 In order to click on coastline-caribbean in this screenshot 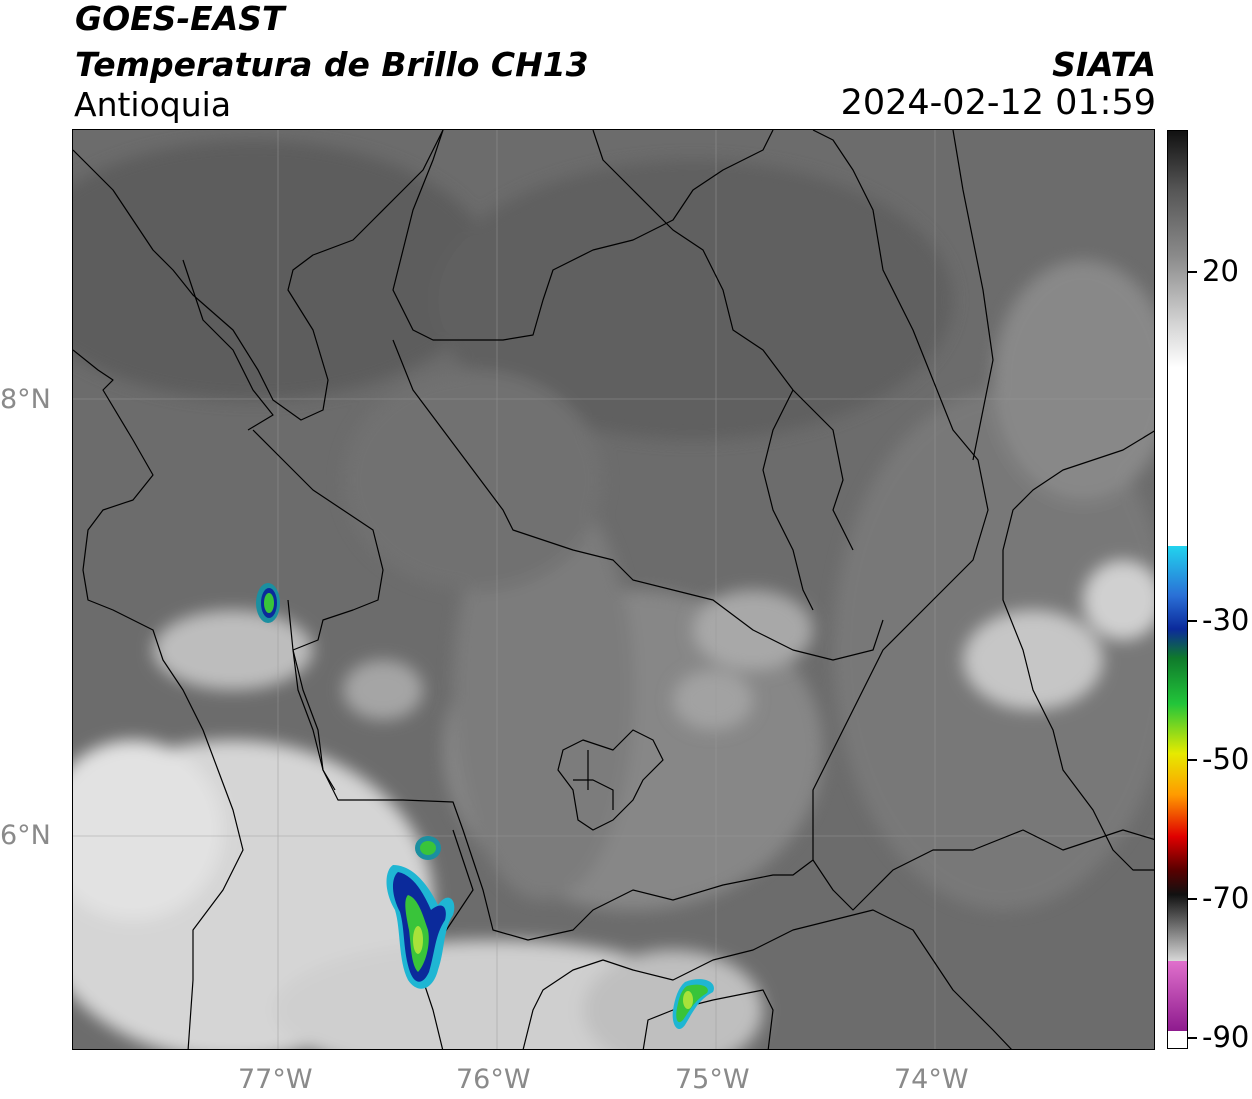, I will do `click(258, 275)`.